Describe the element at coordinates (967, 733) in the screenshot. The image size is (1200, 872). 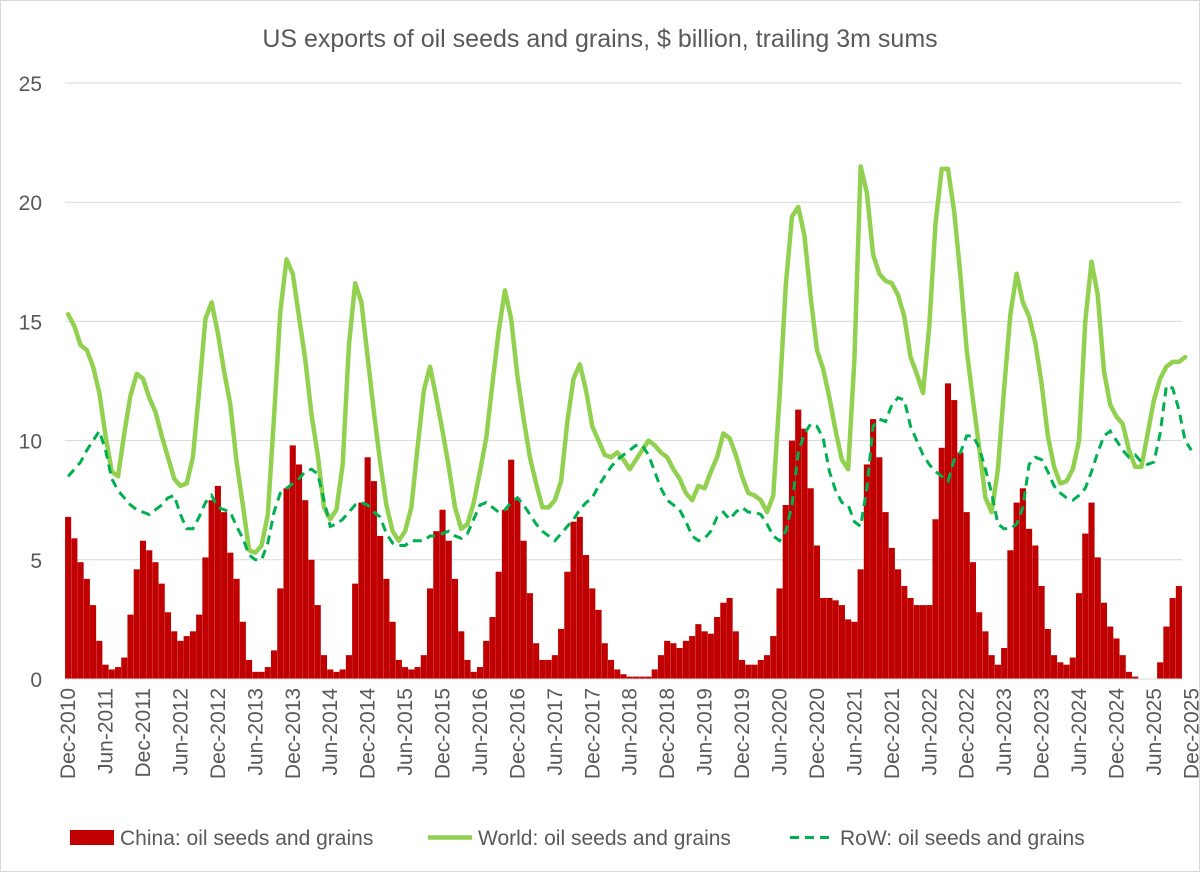
I see `x-tick-label: Dec-2022` at that location.